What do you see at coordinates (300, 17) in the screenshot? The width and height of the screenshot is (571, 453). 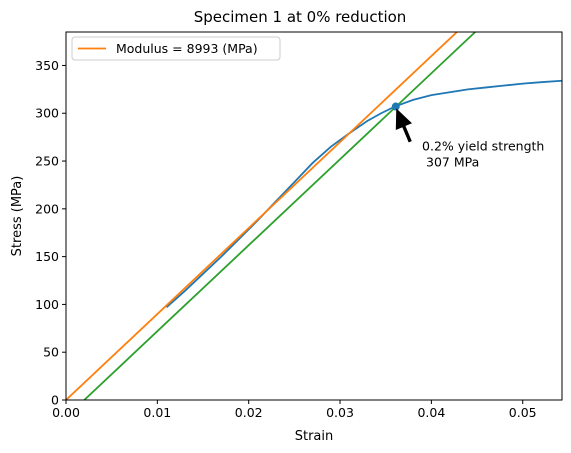 I see `chart-title: Specimen 1 at 0% reduction` at bounding box center [300, 17].